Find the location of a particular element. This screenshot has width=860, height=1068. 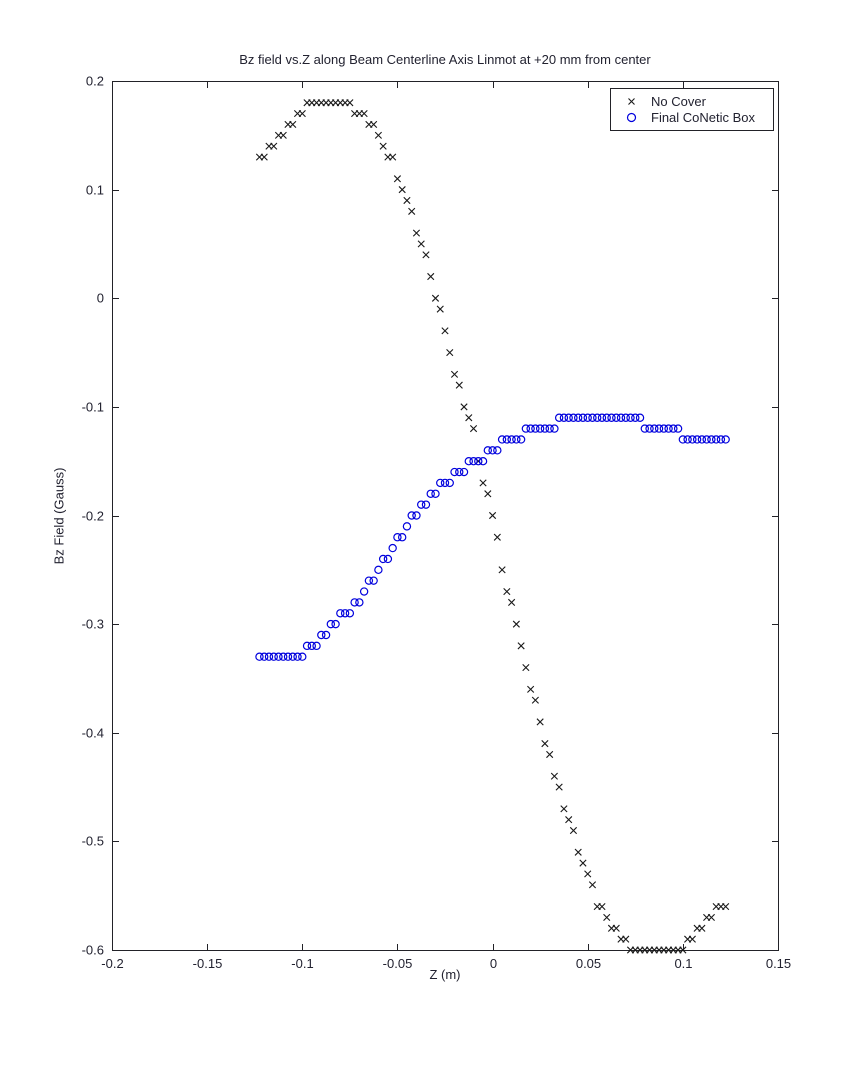

x-marker-icon is located at coordinates (631, 101).